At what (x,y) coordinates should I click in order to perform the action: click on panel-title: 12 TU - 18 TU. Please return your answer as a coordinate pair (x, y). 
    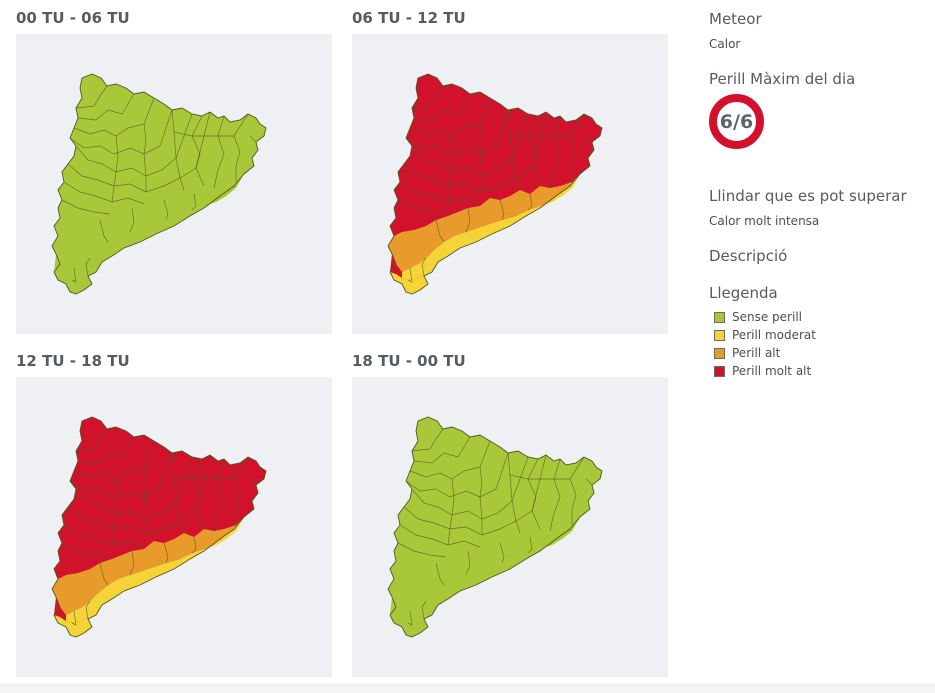
    Looking at the image, I should click on (73, 361).